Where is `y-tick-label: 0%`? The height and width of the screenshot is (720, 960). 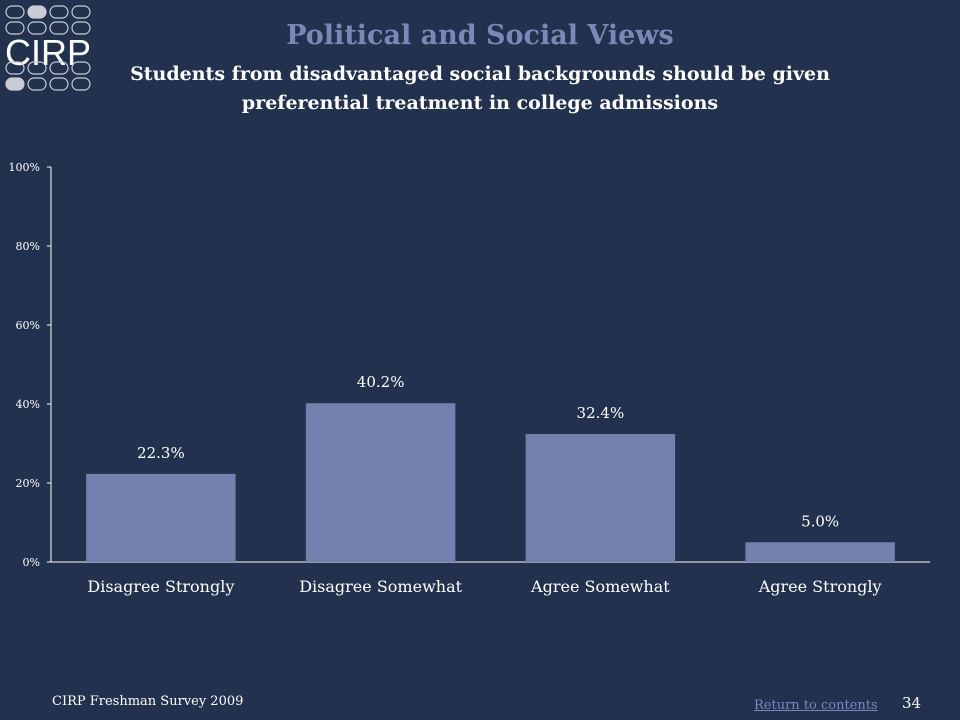
y-tick-label: 0% is located at coordinates (31, 562).